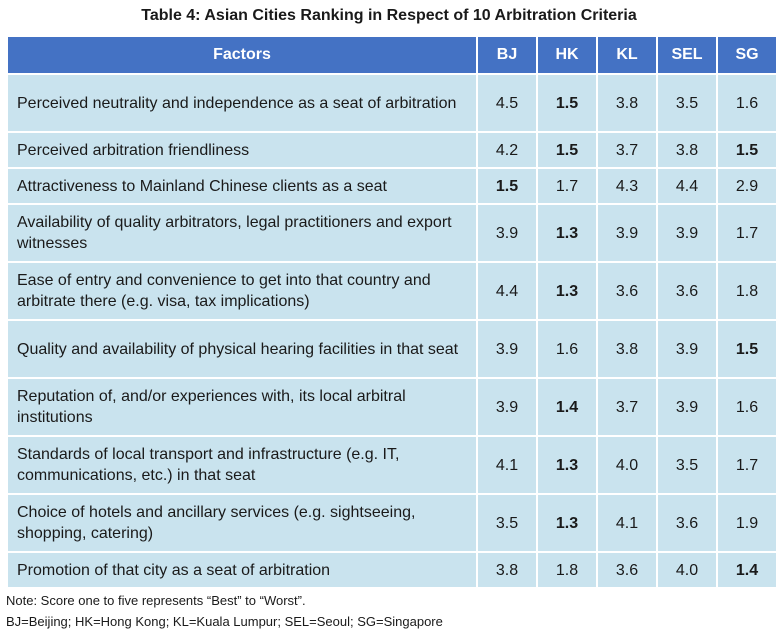 Image resolution: width=778 pixels, height=635 pixels. I want to click on factor-cell: Perceived arbitration friendliness, so click(242, 150).